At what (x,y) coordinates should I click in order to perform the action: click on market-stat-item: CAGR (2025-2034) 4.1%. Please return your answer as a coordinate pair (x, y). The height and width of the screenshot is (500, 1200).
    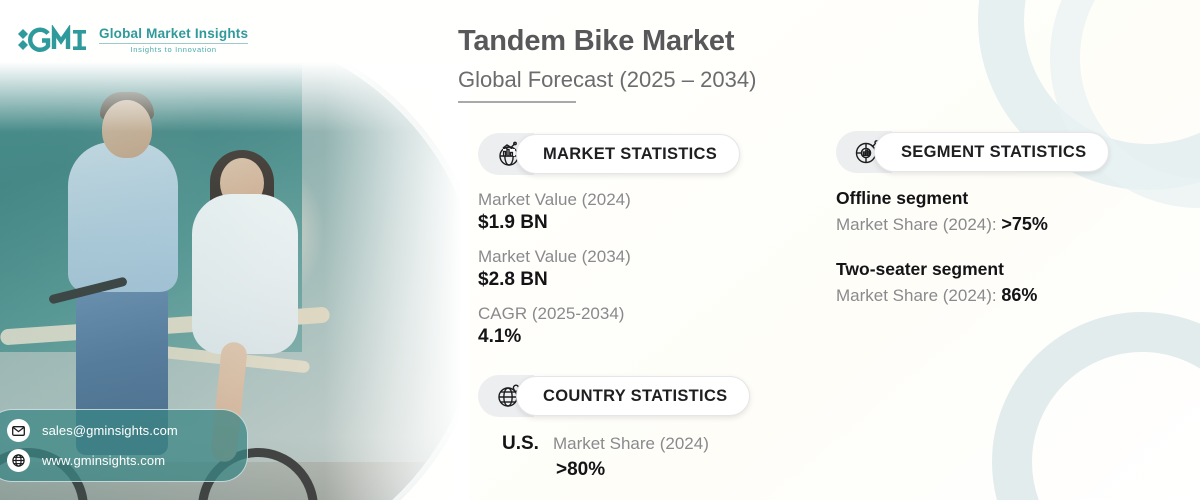
    Looking at the image, I should click on (609, 326).